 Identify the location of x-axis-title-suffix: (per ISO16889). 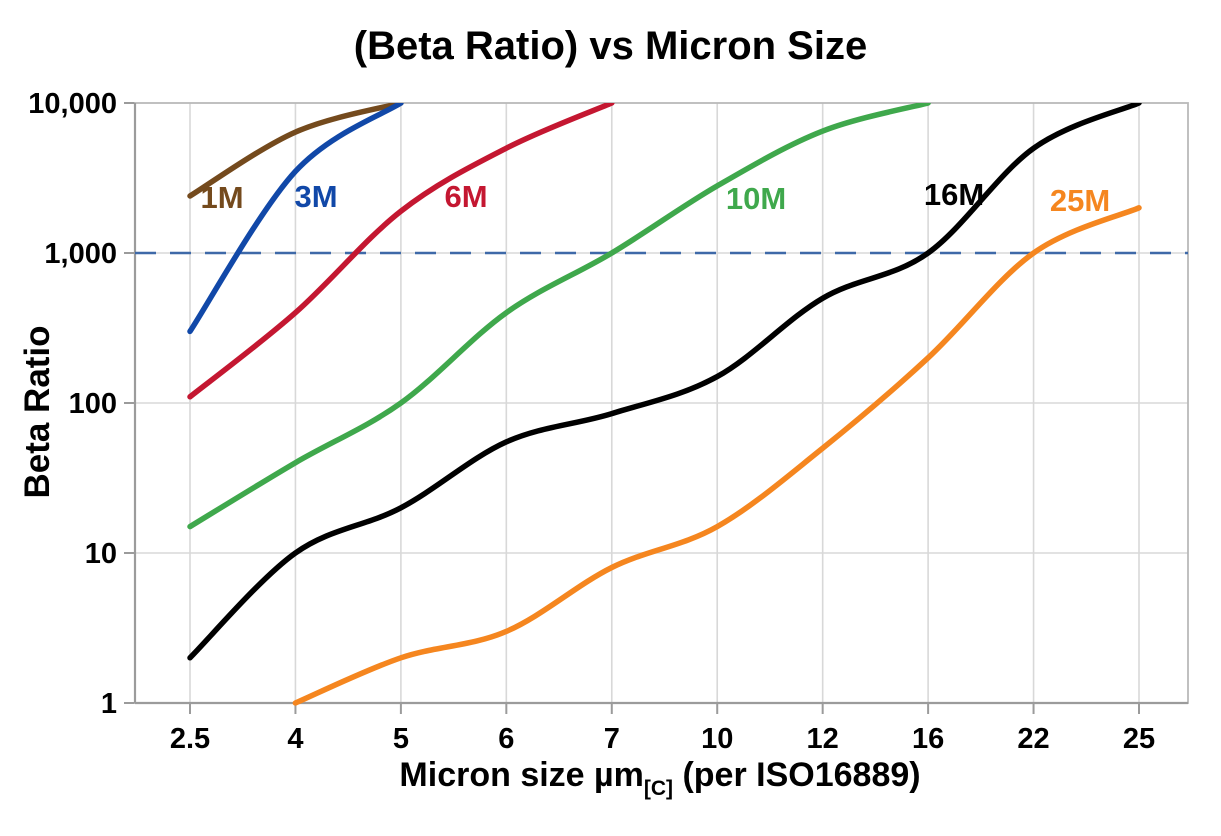
(797, 775).